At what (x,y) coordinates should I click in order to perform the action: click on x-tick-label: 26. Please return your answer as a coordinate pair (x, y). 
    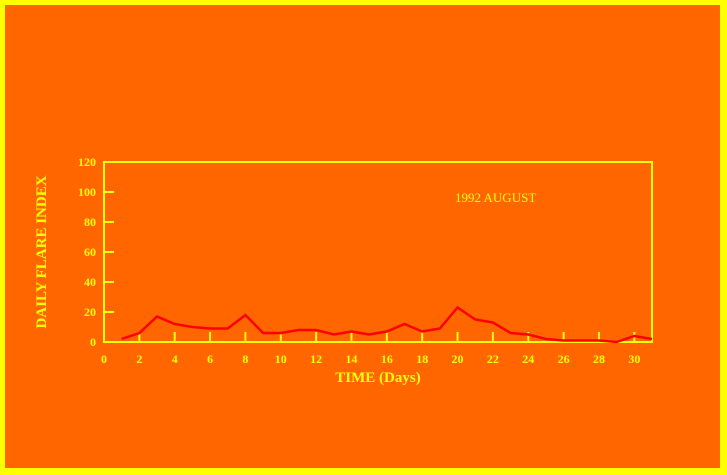
    Looking at the image, I should click on (564, 359).